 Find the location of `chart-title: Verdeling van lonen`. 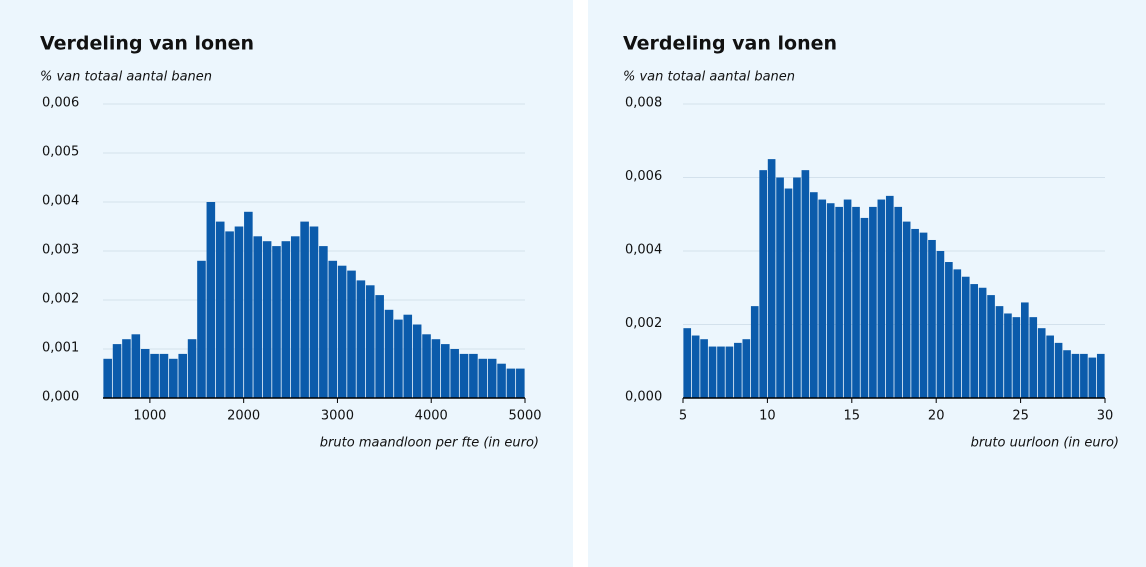

chart-title: Verdeling van lonen is located at coordinates (730, 44).